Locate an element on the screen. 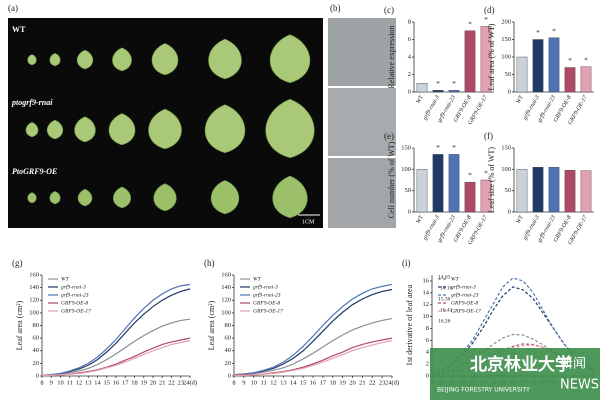  x-tick-label: 20 is located at coordinates (352, 382).